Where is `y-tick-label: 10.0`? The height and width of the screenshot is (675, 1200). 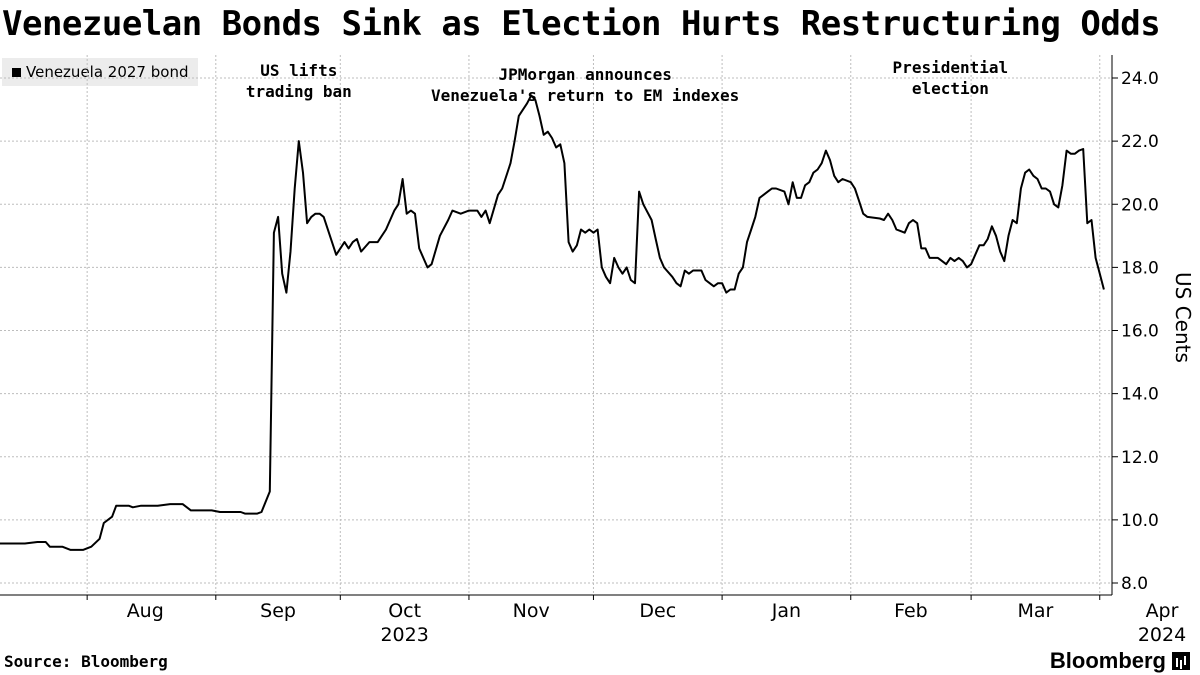
y-tick-label: 10.0 is located at coordinates (1140, 521).